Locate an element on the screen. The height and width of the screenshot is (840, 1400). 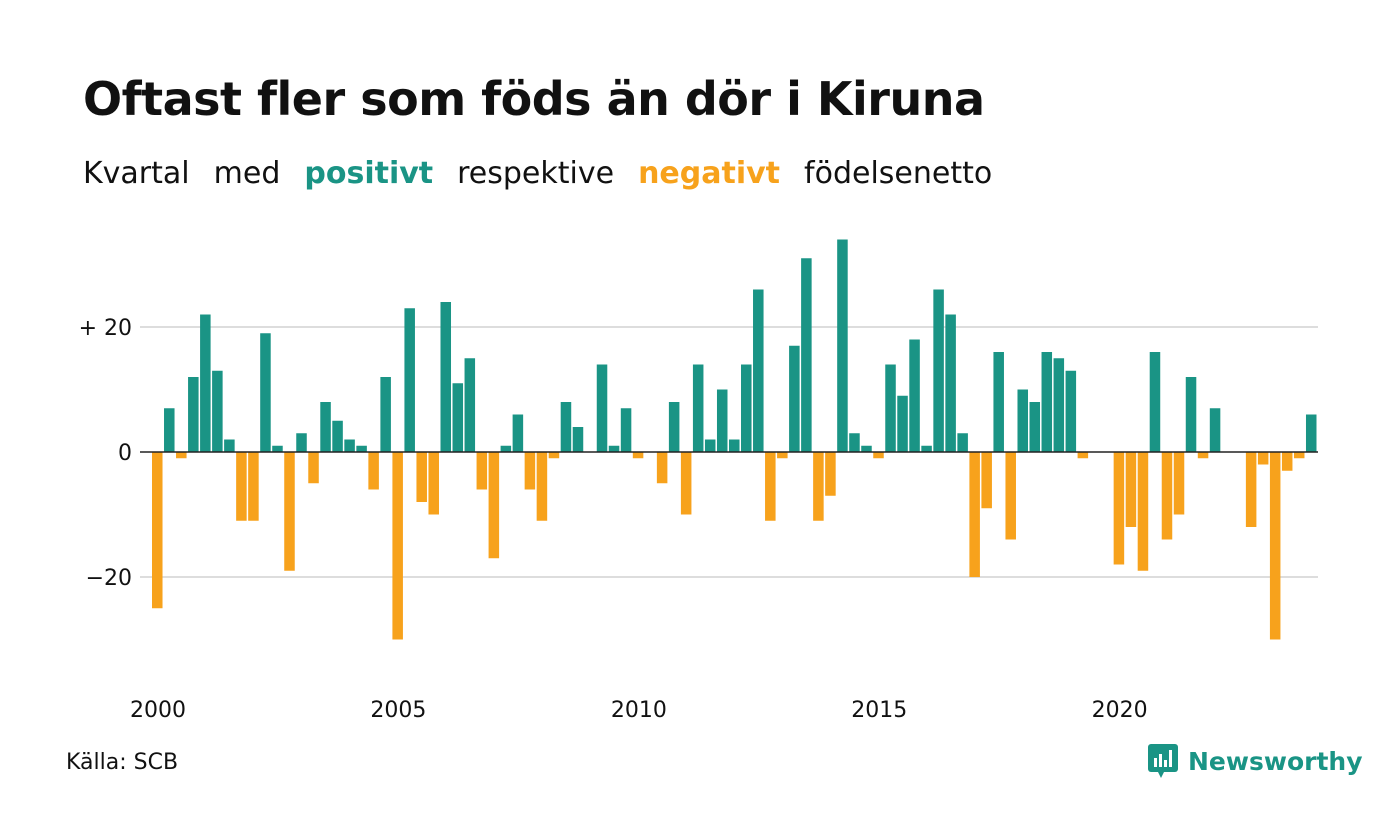
x-tick-label: 2000 is located at coordinates (158, 710).